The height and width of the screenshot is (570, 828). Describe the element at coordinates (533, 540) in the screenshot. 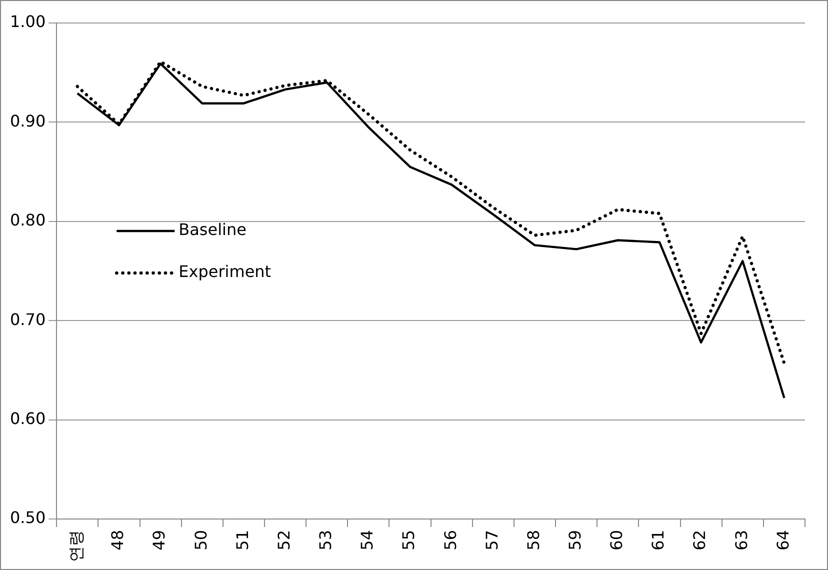

I see `x-tick-label: 58` at that location.